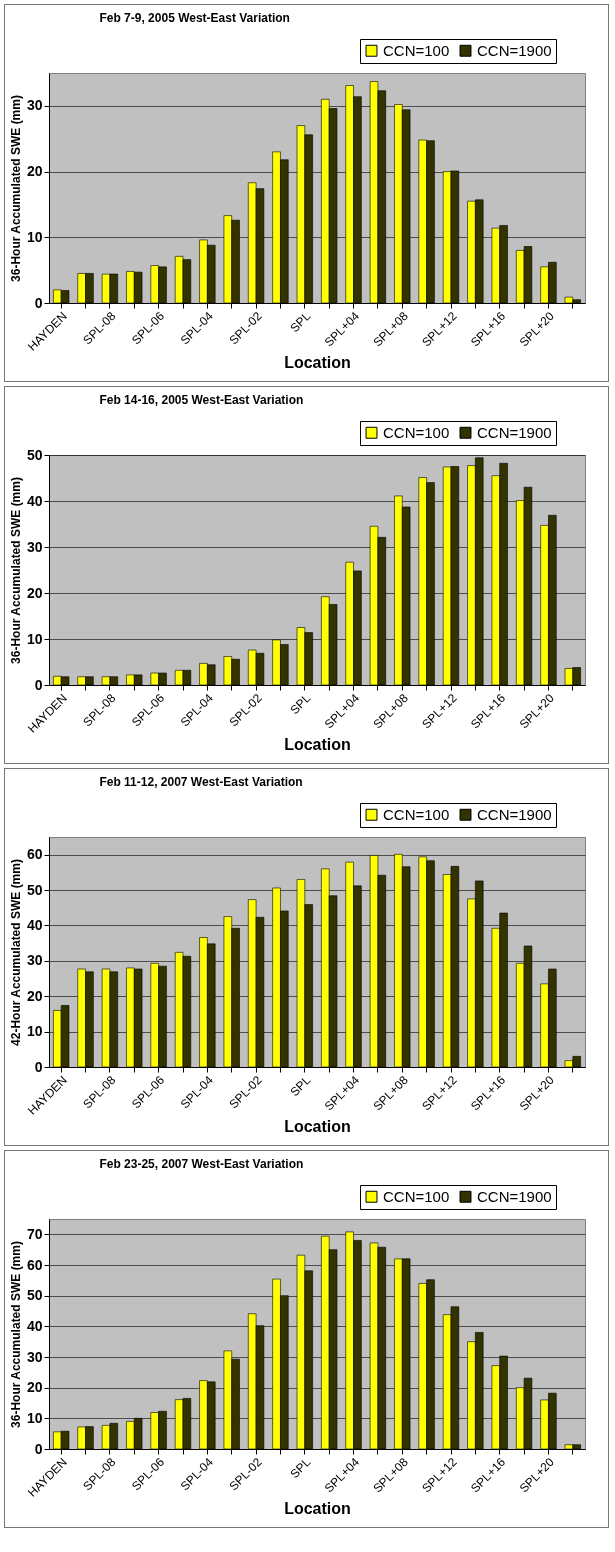 This screenshot has width=615, height=1552. What do you see at coordinates (201, 1163) in the screenshot?
I see `chart-title: Feb 23-25, 2007 West-East Variation` at bounding box center [201, 1163].